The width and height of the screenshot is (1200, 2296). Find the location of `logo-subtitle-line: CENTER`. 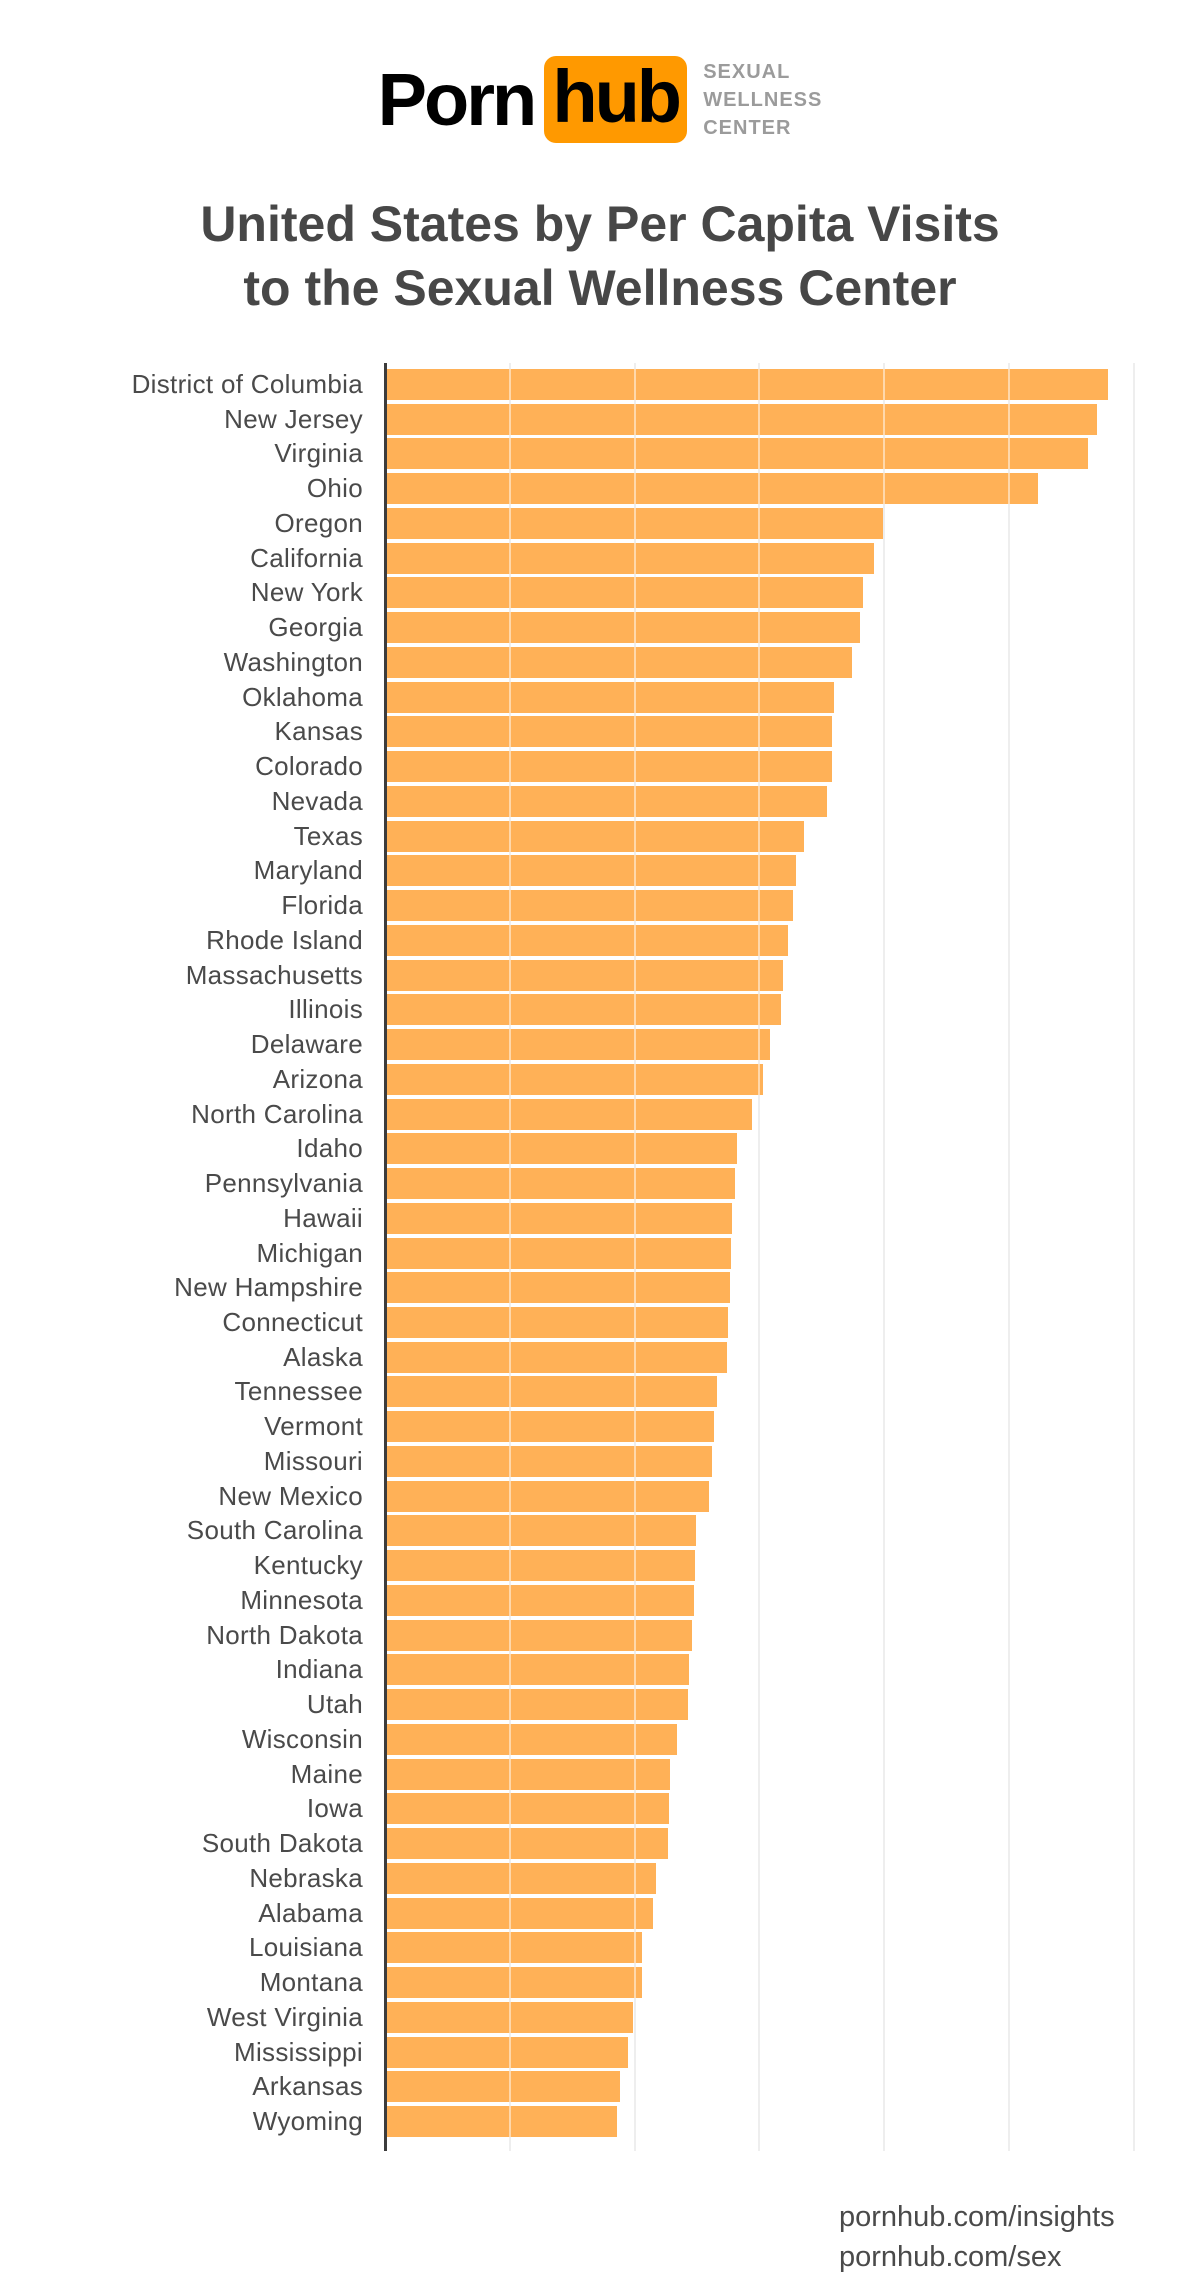

logo-subtitle-line: CENTER is located at coordinates (747, 127).